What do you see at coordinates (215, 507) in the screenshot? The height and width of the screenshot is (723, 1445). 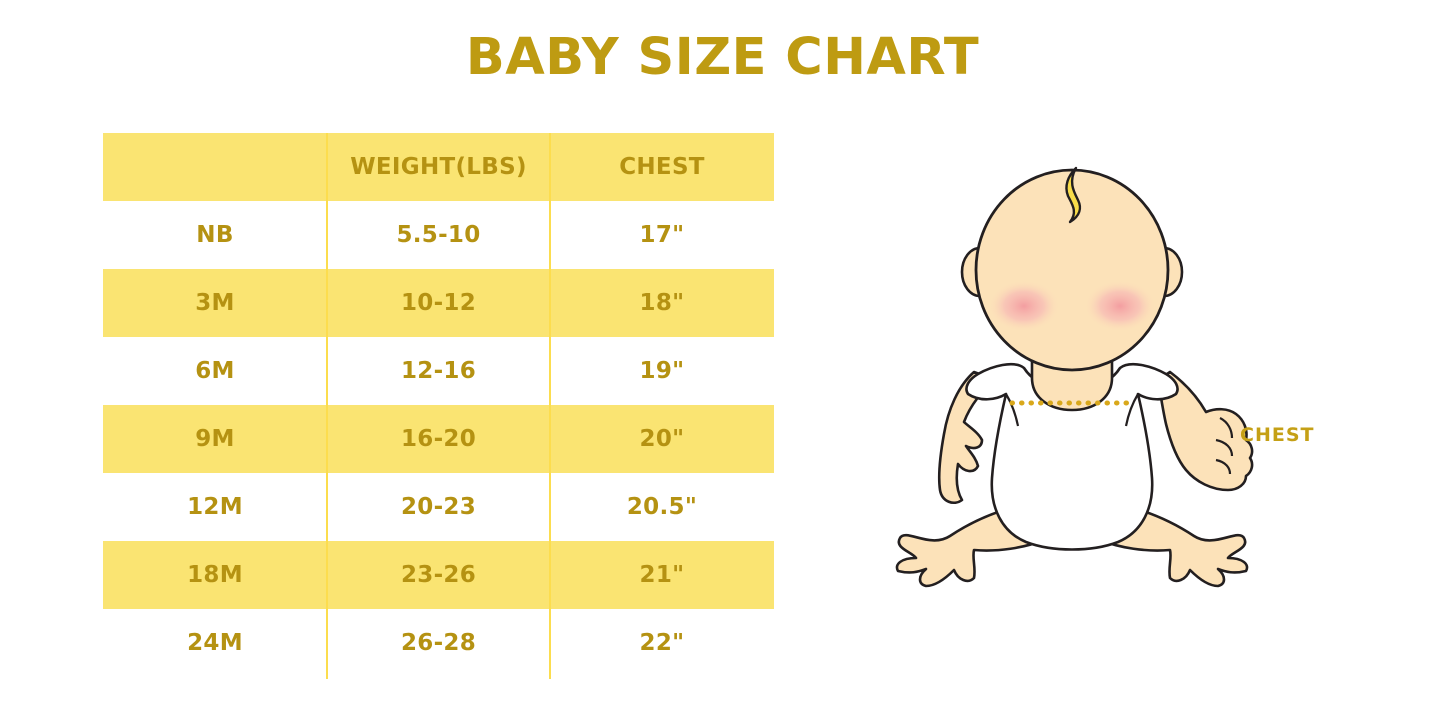 I see `cell-size: 12M` at bounding box center [215, 507].